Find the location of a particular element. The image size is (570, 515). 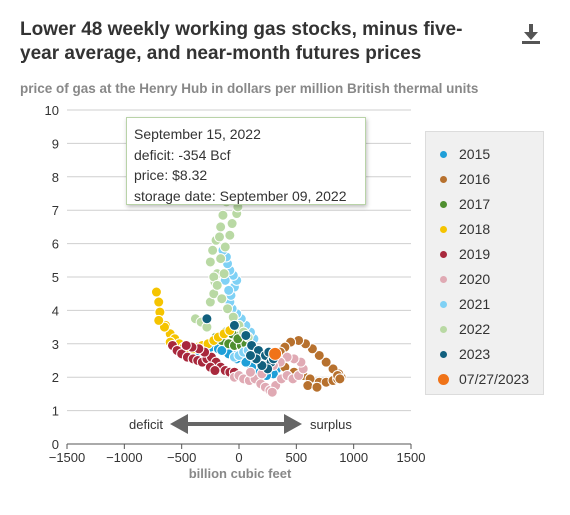

legend-item-2021: 2021 is located at coordinates (465, 304).